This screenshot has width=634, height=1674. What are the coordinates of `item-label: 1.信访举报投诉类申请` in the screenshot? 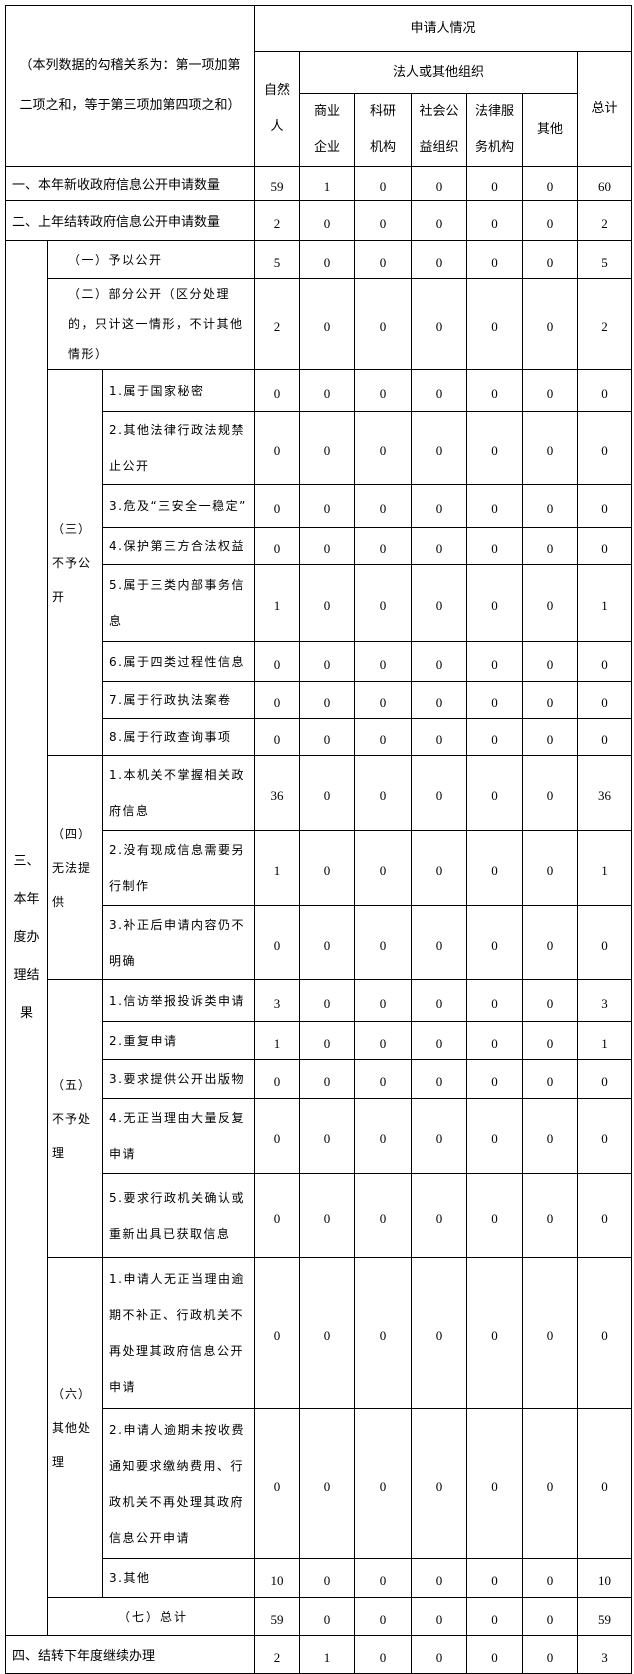 It's located at (178, 1000).